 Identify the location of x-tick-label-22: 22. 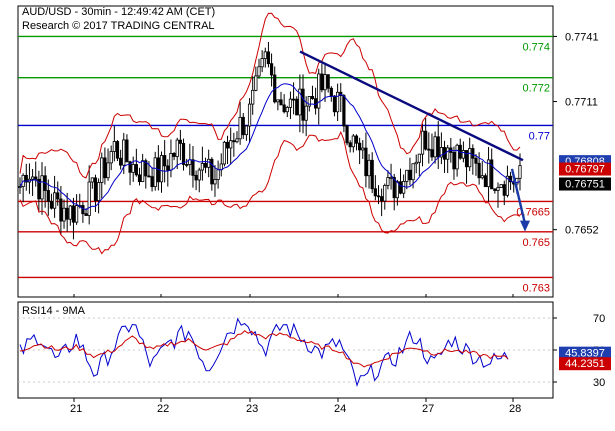
(163, 409).